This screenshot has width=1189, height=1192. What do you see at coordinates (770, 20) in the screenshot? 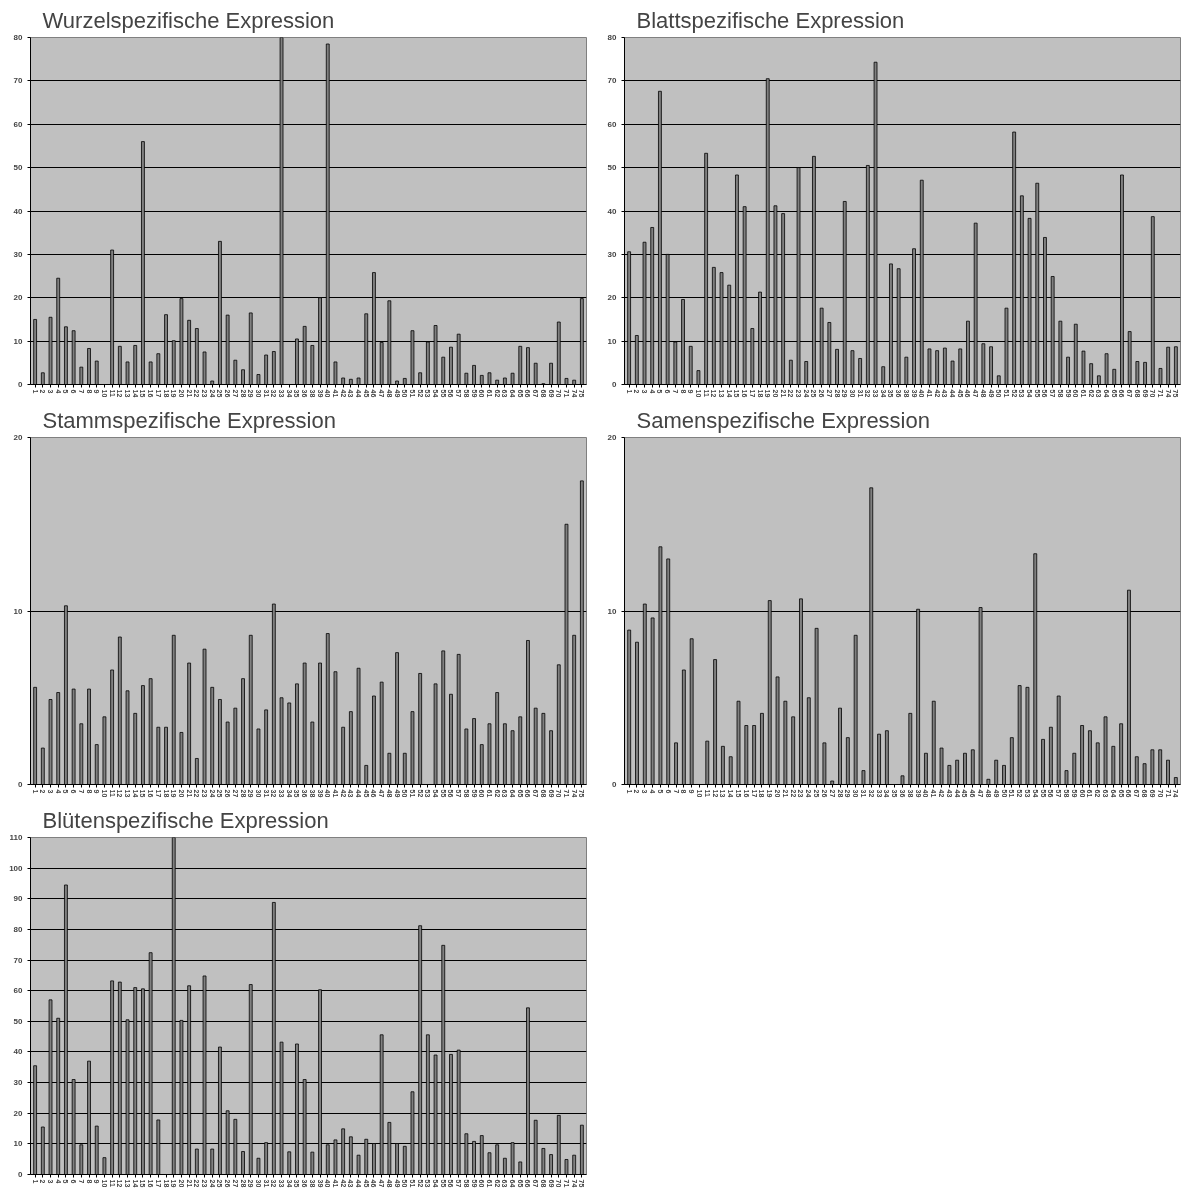
I see `chart-title: Blattspezifische Expression` at bounding box center [770, 20].